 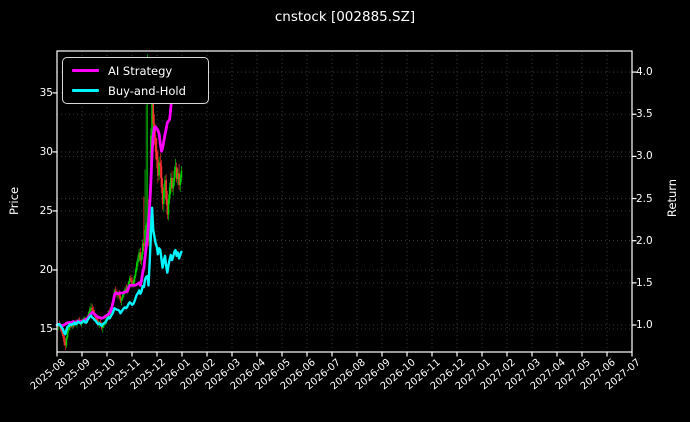 What do you see at coordinates (135, 80) in the screenshot?
I see `legend: AI Strategy Buy-and-Hold` at bounding box center [135, 80].